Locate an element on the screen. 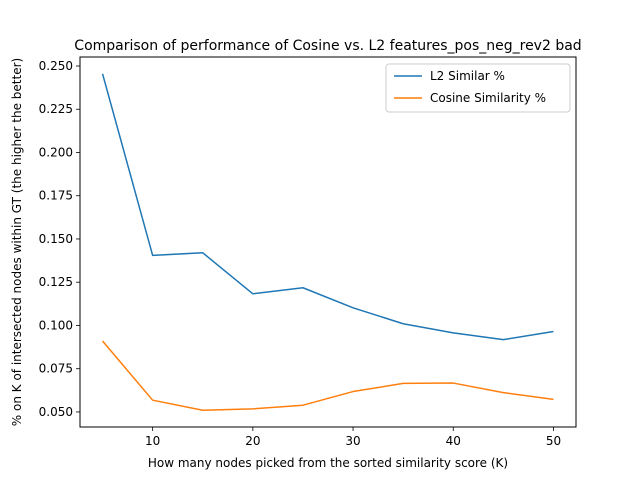 Image resolution: width=640 pixels, height=480 pixels. legend-label-0: L2 Similar % is located at coordinates (467, 76).